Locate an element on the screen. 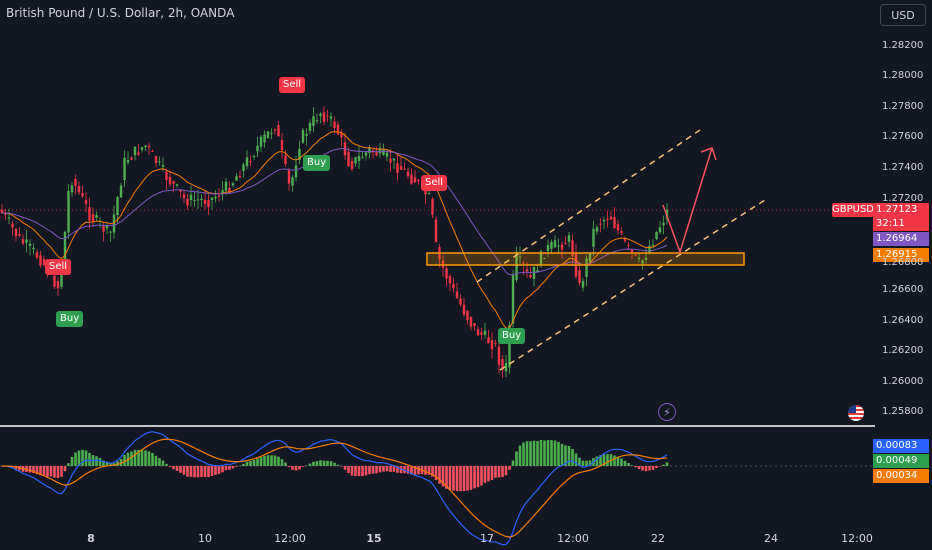 Image resolution: width=932 pixels, height=550 pixels. signal-line is located at coordinates (335, 488).